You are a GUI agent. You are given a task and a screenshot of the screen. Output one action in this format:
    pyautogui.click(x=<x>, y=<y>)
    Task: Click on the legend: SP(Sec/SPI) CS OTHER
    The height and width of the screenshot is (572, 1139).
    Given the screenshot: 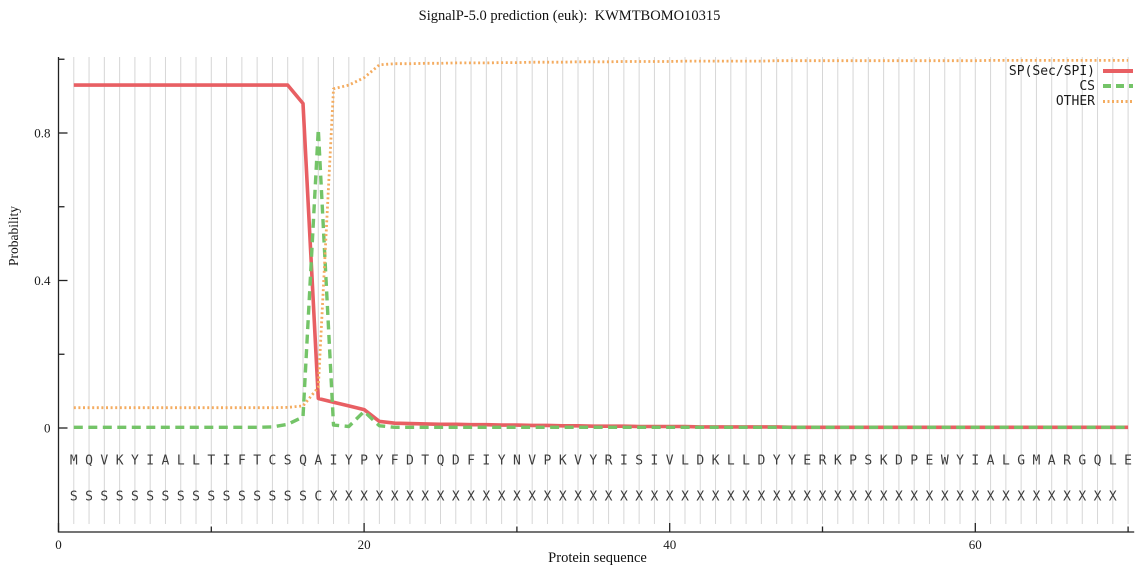 What is the action you would take?
    pyautogui.click(x=1070, y=86)
    